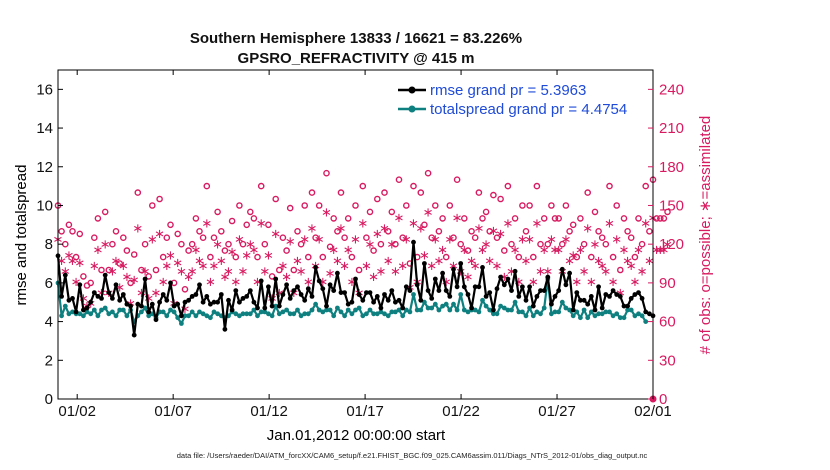  I want to click on y-left-tick-label: 6, so click(49, 283).